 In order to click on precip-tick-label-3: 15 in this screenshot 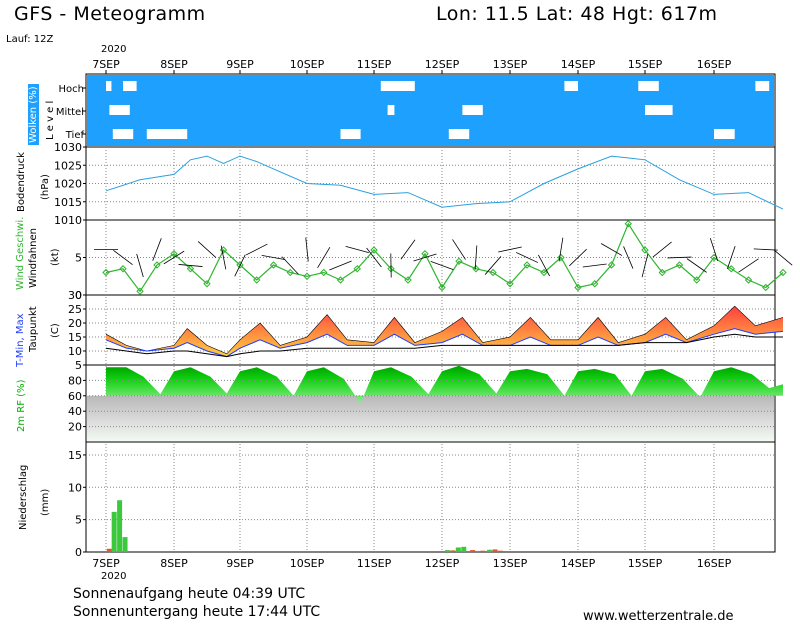, I will do `click(75, 455)`.